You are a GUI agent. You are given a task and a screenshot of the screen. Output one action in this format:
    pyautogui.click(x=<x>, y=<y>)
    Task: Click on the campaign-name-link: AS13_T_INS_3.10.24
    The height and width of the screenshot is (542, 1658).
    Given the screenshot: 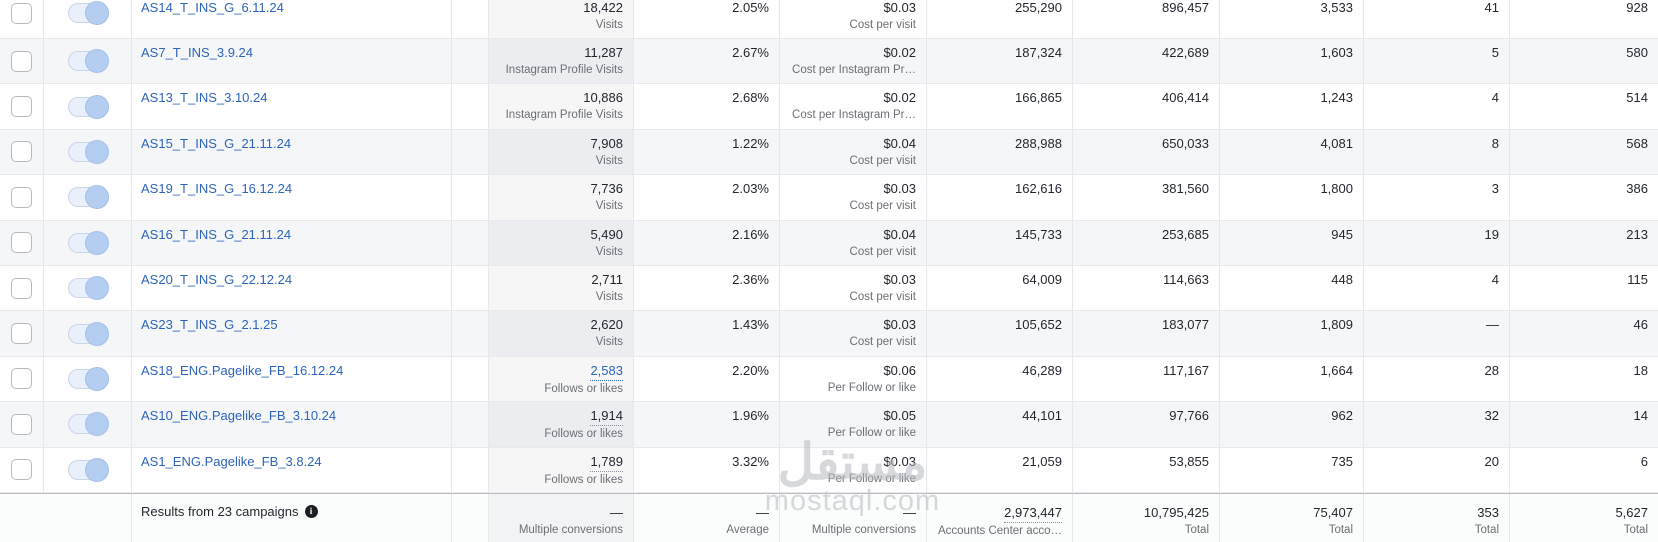 What is the action you would take?
    pyautogui.click(x=204, y=98)
    